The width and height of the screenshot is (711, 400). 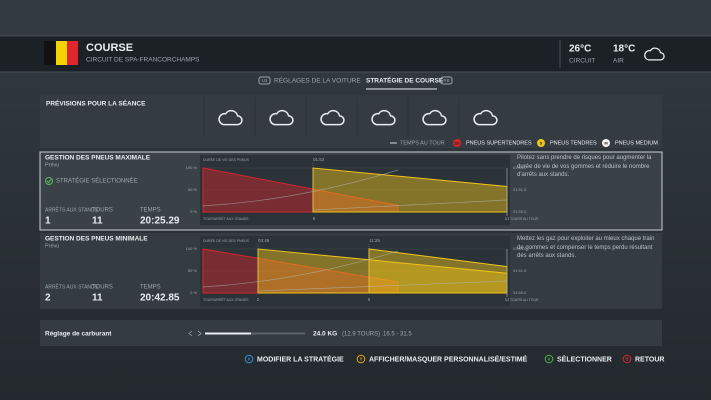 What do you see at coordinates (61, 53) in the screenshot?
I see `flag-yellow` at bounding box center [61, 53].